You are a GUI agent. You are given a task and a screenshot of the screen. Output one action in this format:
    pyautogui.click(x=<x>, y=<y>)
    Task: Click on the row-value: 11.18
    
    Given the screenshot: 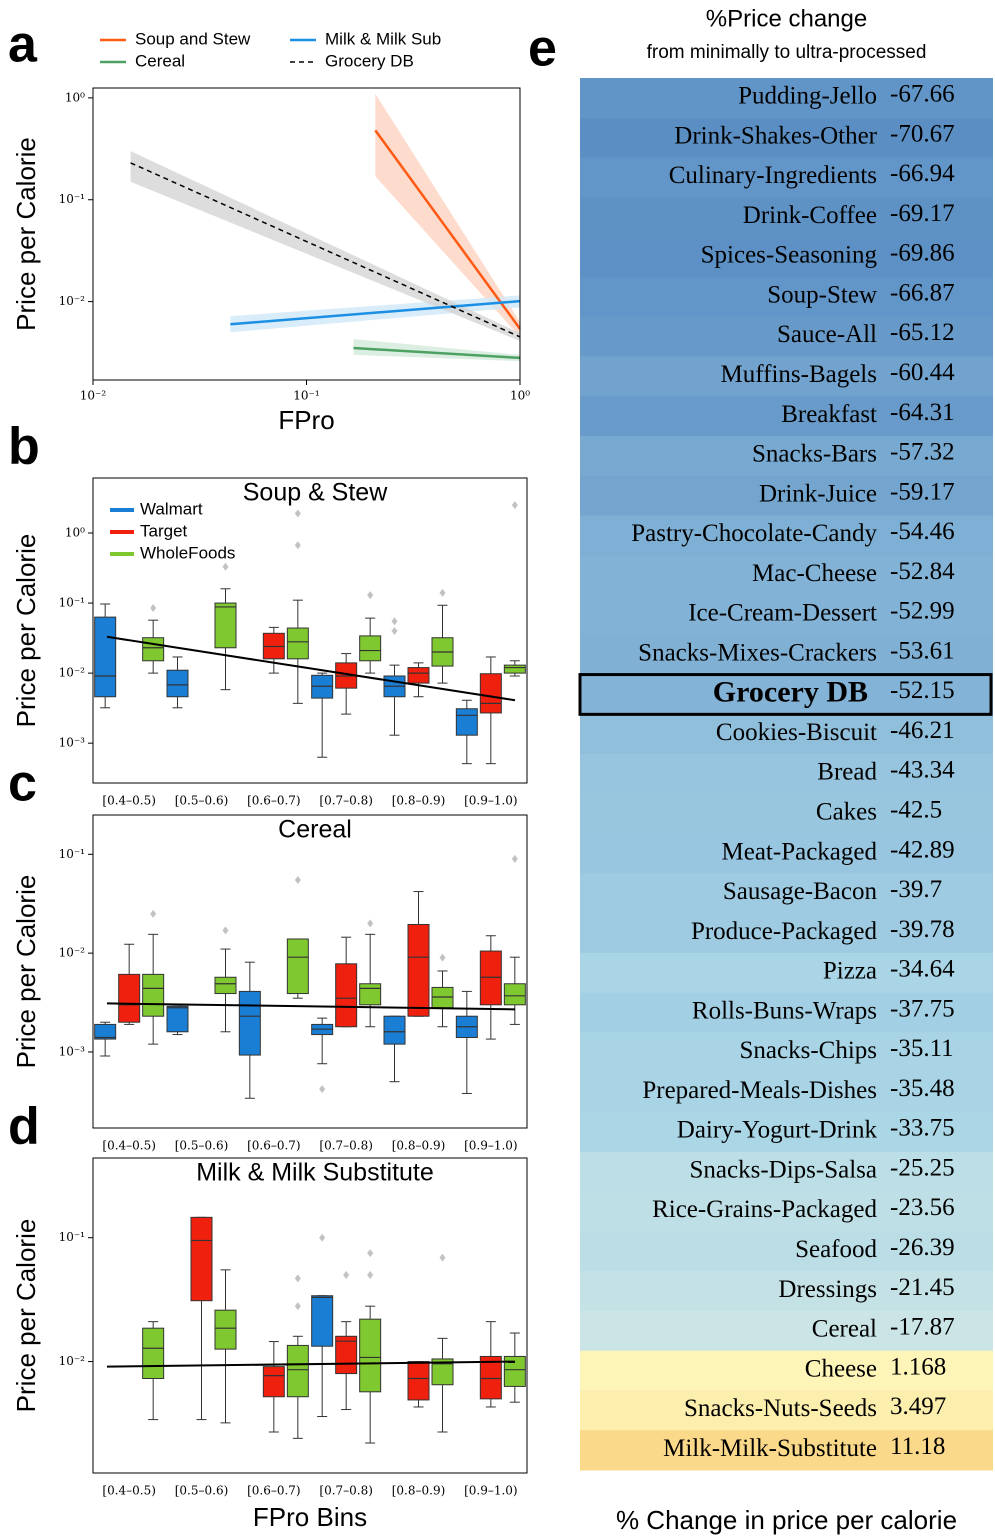 What is the action you would take?
    pyautogui.click(x=917, y=1446)
    